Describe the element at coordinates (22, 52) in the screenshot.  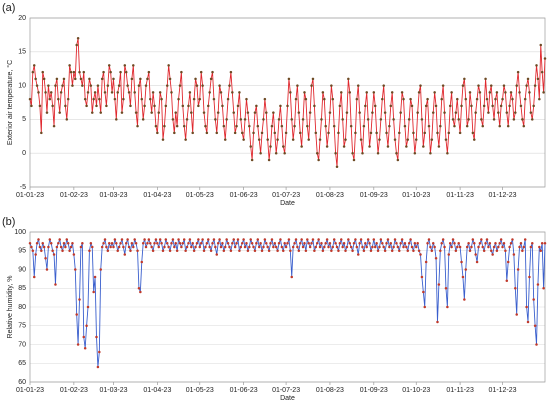
I see `y-tick-label: 15` at that location.